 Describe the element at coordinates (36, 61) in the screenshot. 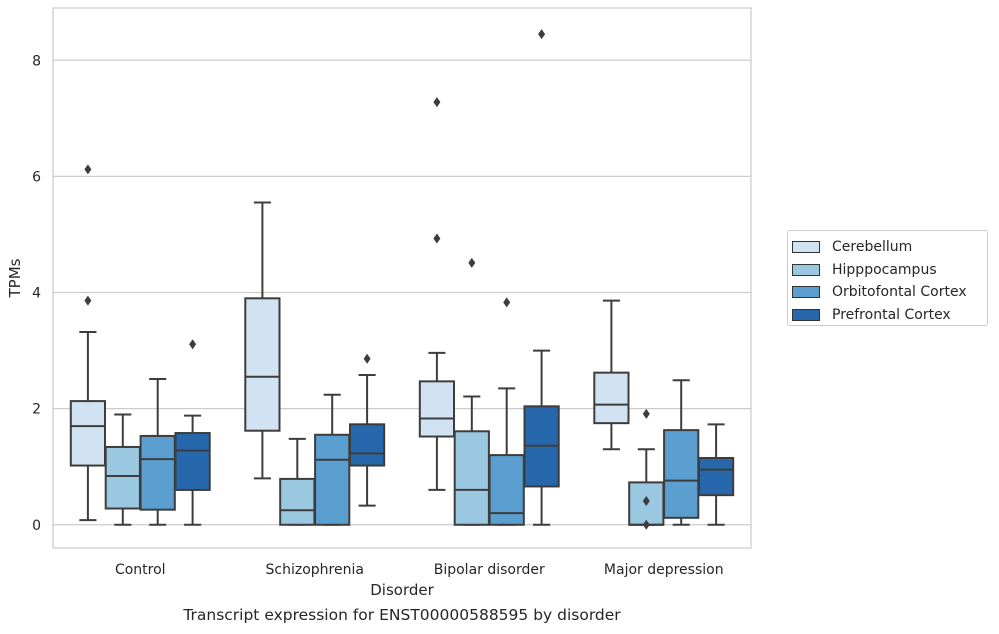

I see `y-tick-label: 8` at that location.